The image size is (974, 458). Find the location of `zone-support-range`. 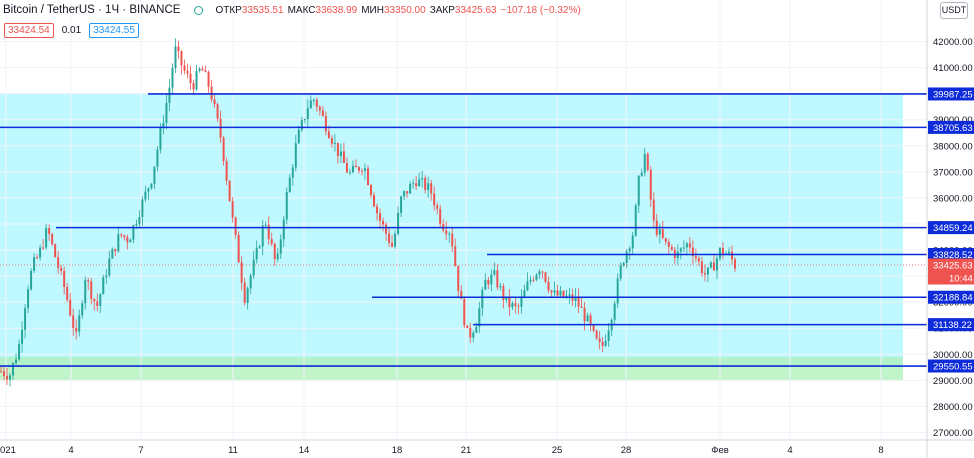

zone-support-range is located at coordinates (451, 368).